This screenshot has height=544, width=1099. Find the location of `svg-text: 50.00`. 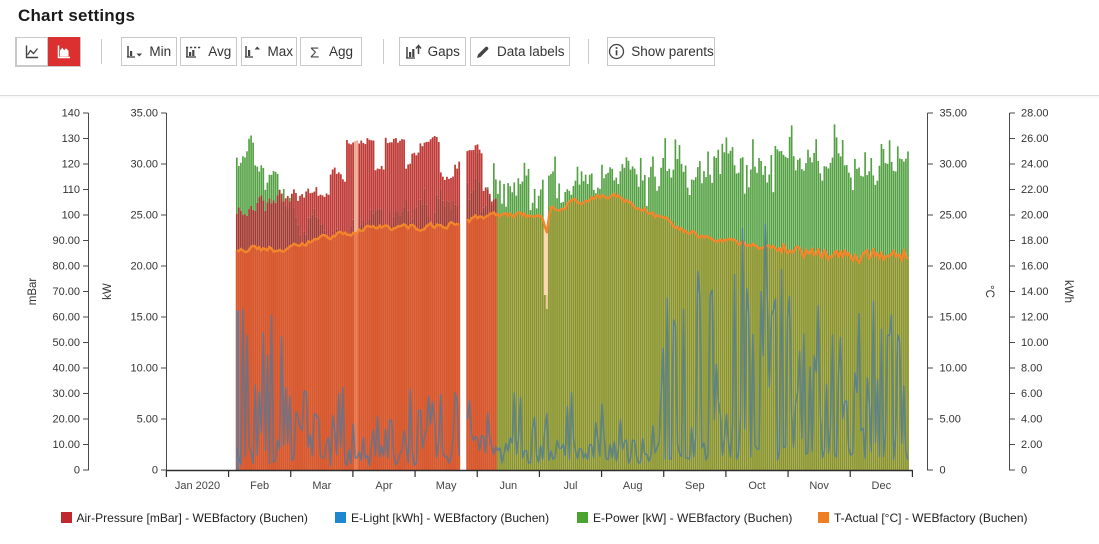

svg-text: 50.00 is located at coordinates (66, 343).